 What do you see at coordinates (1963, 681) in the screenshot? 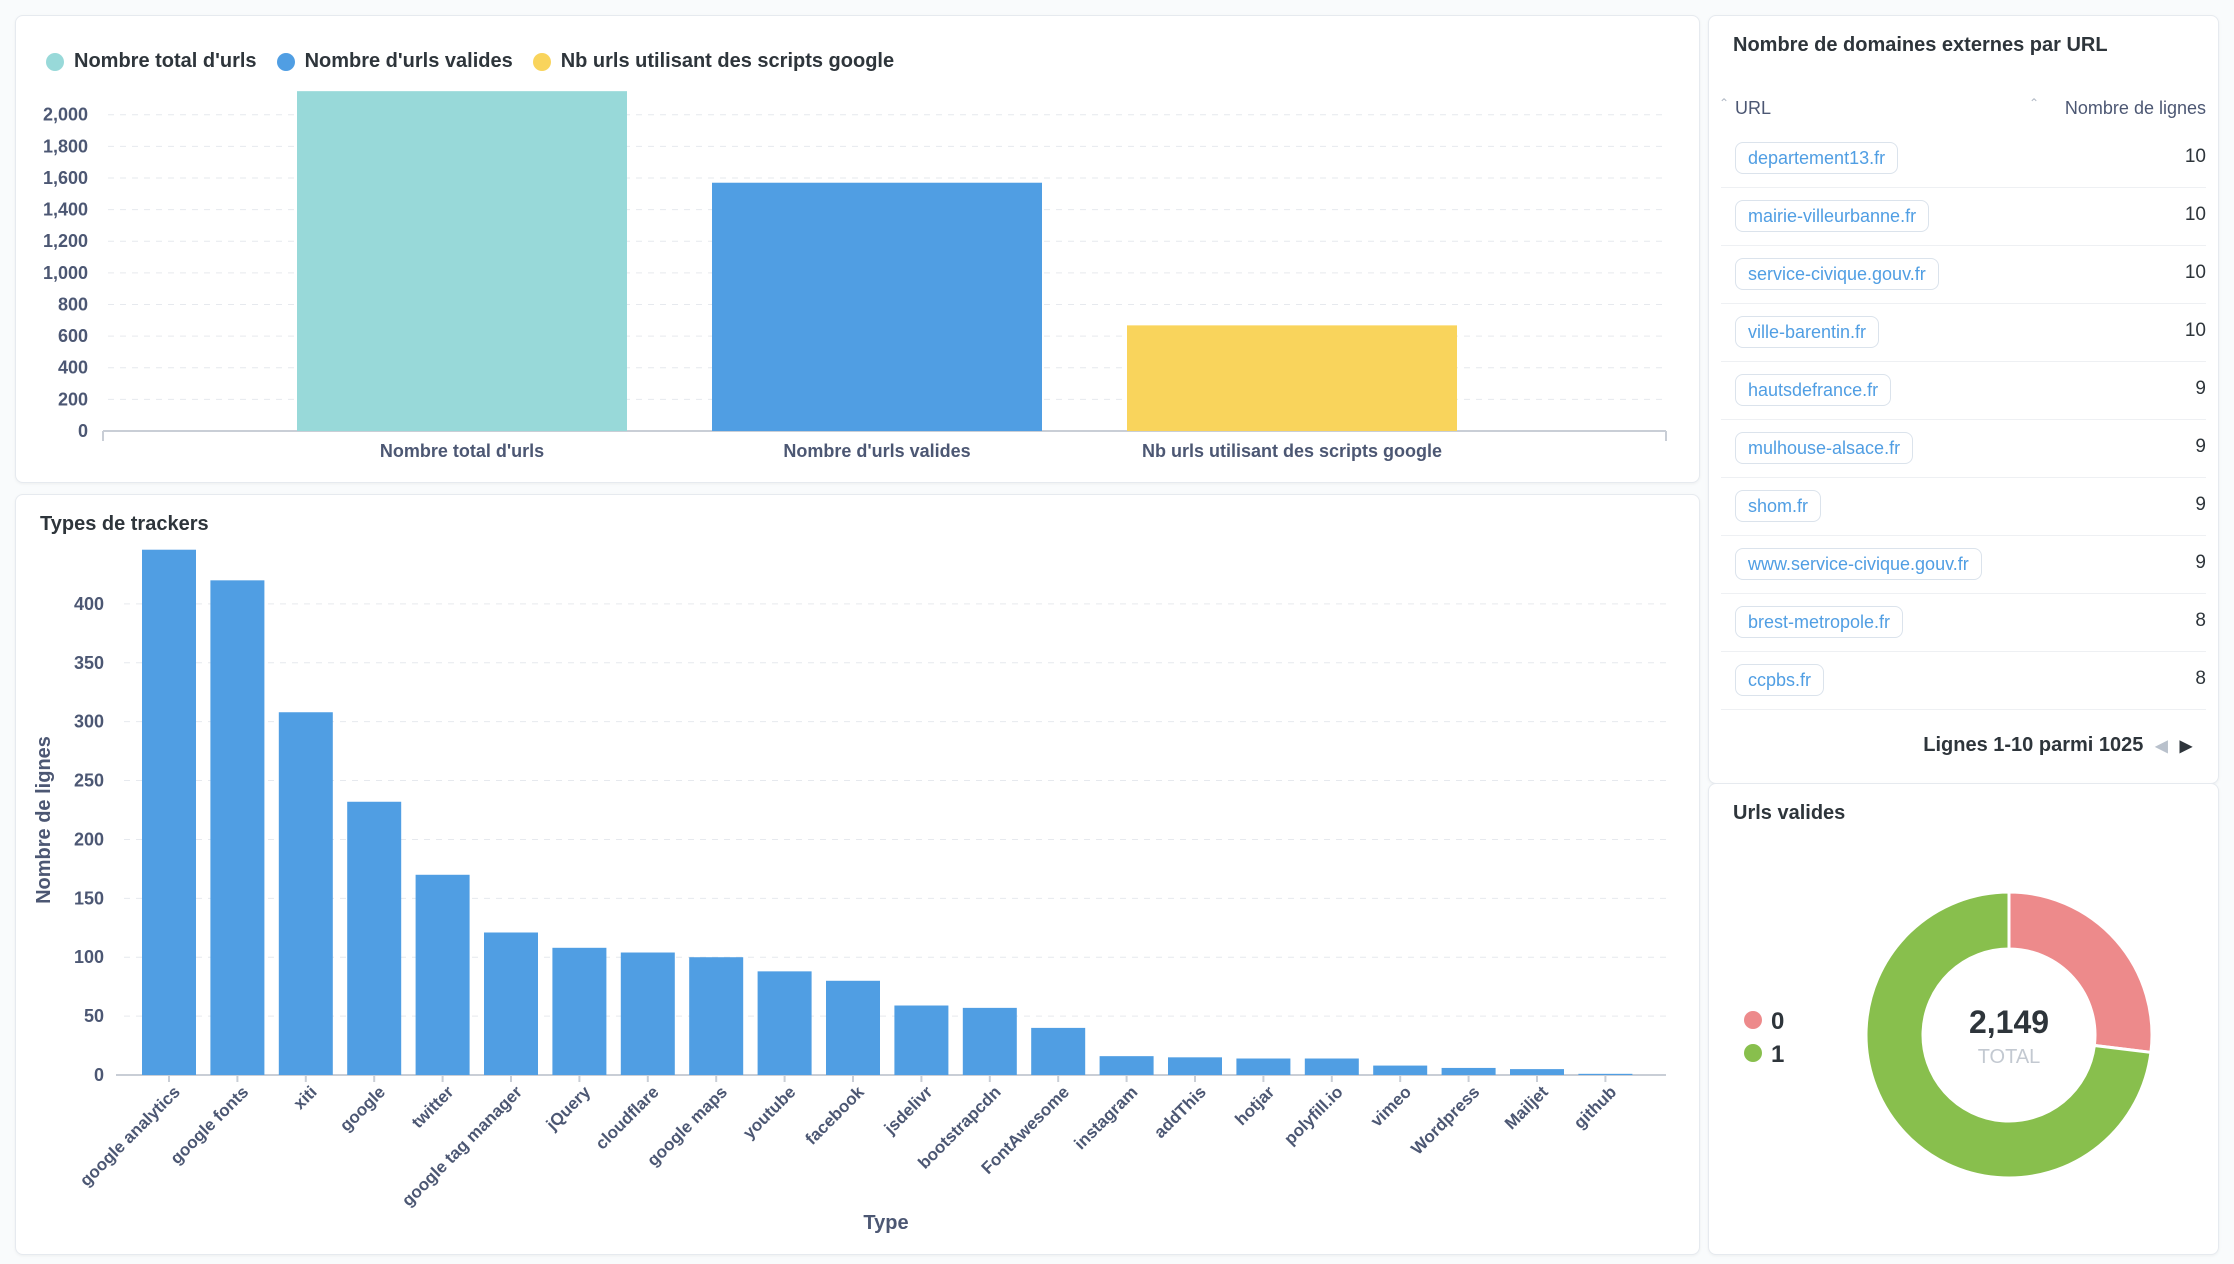
I see `table-row: ccpbs.fr 8` at bounding box center [1963, 681].